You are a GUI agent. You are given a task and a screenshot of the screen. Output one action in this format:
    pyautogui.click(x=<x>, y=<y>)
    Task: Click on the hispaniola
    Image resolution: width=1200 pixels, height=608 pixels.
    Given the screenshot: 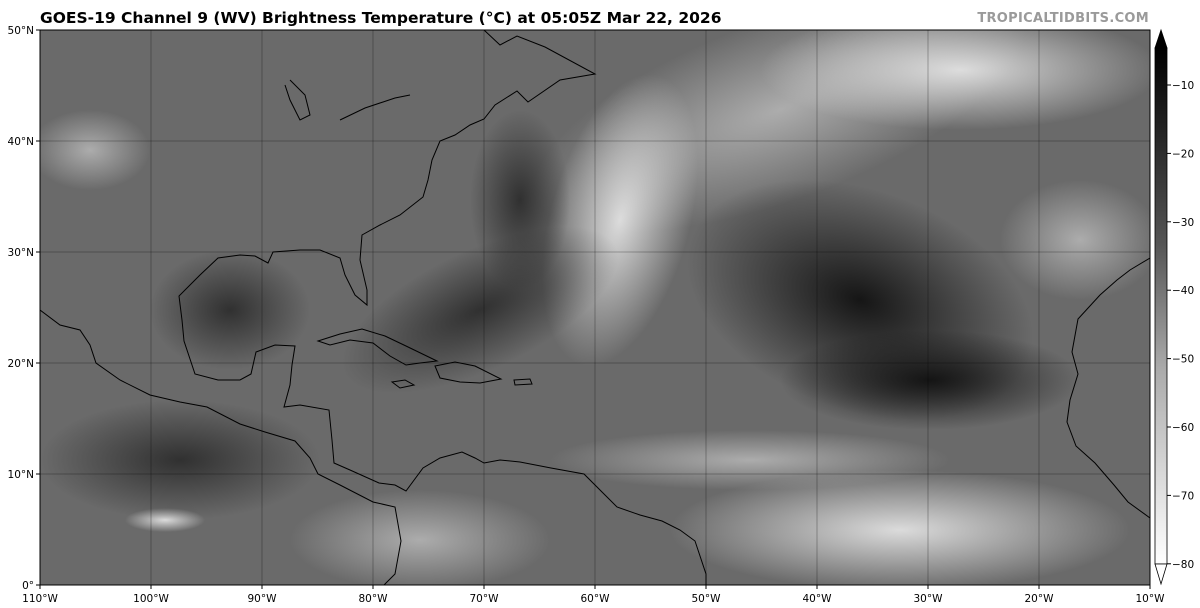 What is the action you would take?
    pyautogui.click(x=468, y=372)
    